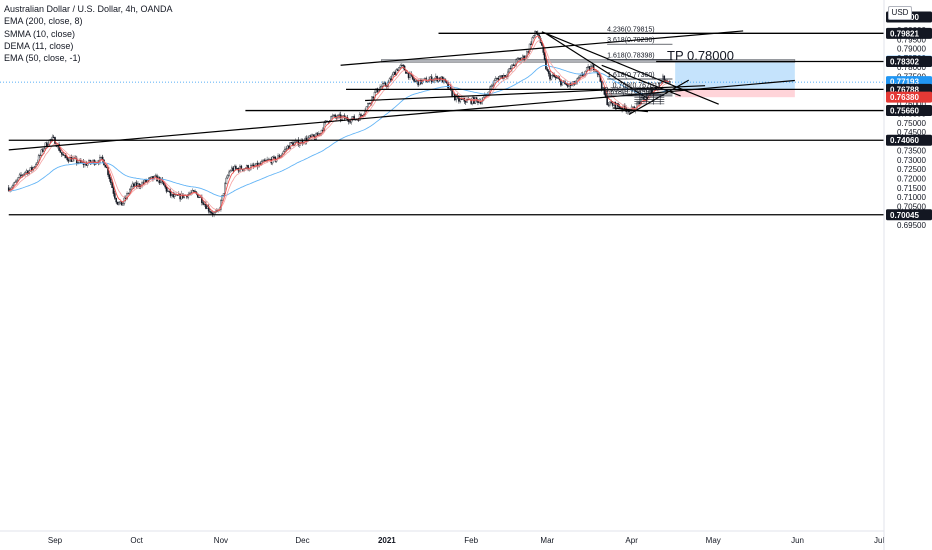 Image resolution: width=932 pixels, height=550 pixels. I want to click on legend-indicator-ema200: EMA (200, close, 8), so click(43, 21).